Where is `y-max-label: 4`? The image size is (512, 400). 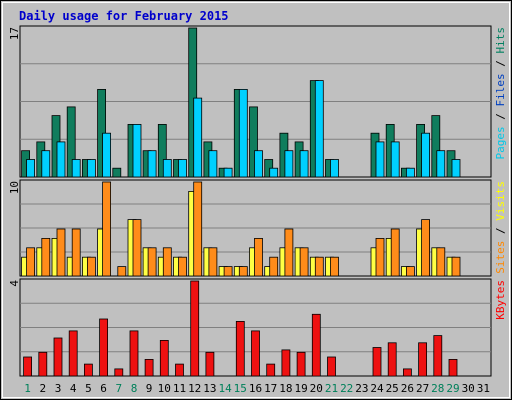
y-max-label: 4 is located at coordinates (14, 283).